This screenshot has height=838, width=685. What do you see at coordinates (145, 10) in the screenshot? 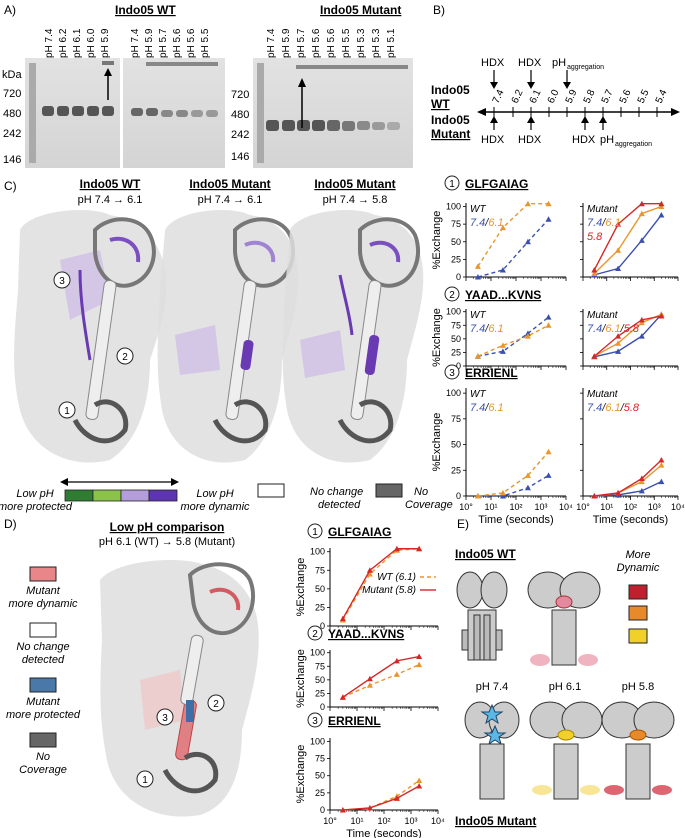
I see `panel-a-wt-title: Indo05 WT` at bounding box center [145, 10].